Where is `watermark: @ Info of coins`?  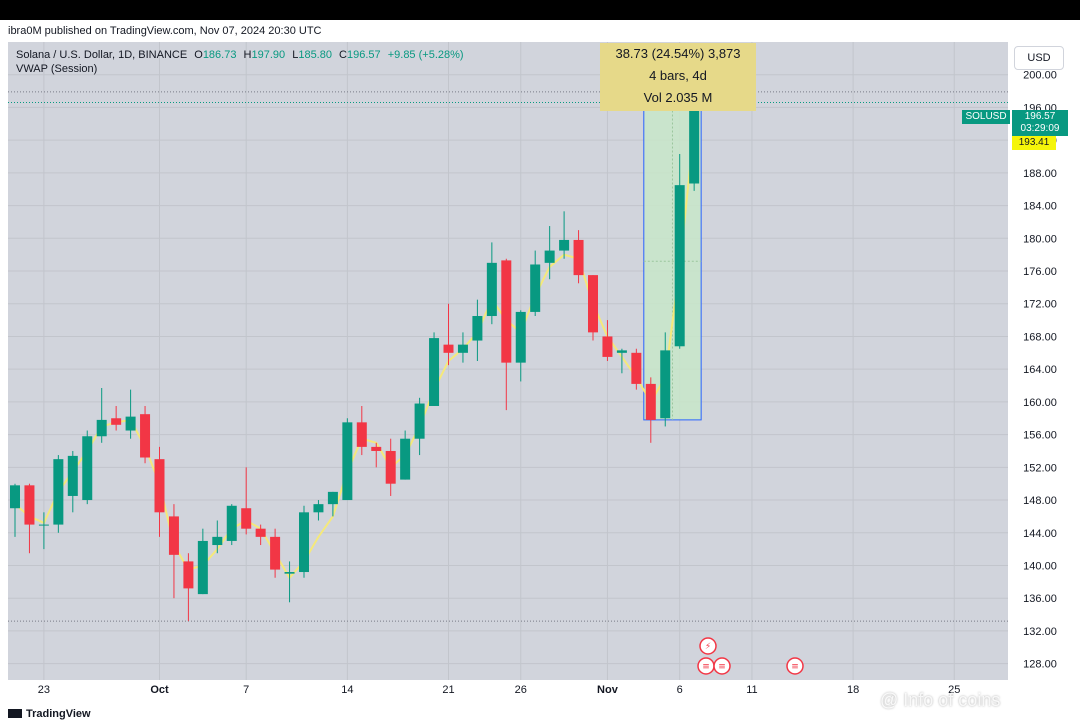
watermark: @ Info of coins is located at coordinates (940, 700).